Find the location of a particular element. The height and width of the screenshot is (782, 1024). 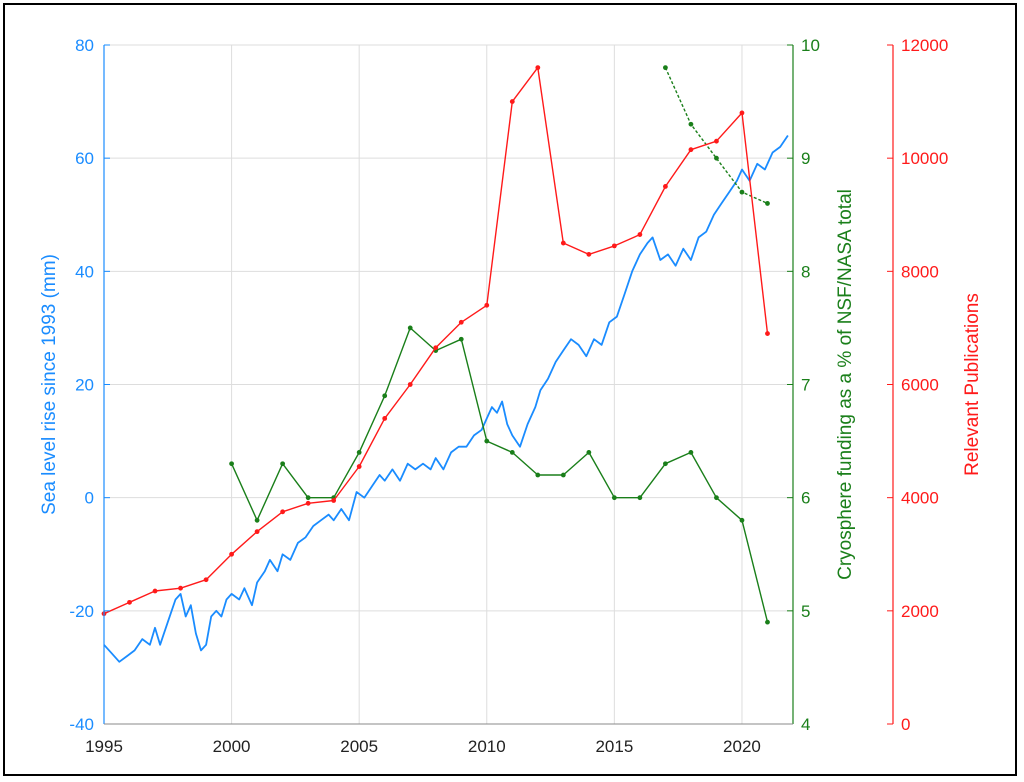

sea-tick-label: 20 is located at coordinates (84, 385).